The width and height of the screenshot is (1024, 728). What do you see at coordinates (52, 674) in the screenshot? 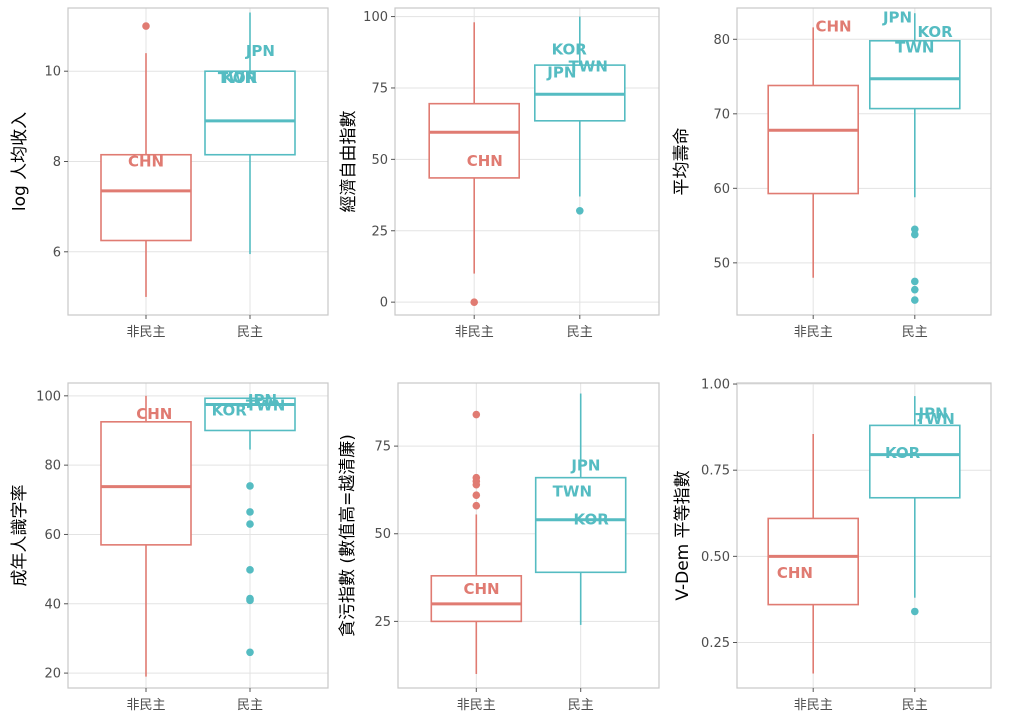
I see `y-tick-label: 20` at bounding box center [52, 674].